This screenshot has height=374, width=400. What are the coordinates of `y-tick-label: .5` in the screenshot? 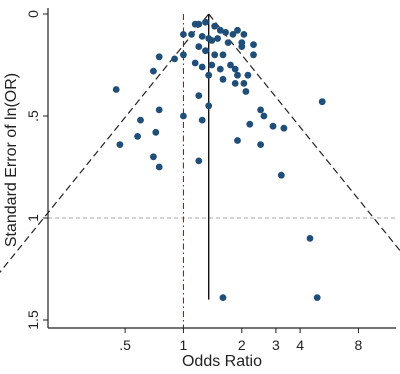 It's located at (33, 116).